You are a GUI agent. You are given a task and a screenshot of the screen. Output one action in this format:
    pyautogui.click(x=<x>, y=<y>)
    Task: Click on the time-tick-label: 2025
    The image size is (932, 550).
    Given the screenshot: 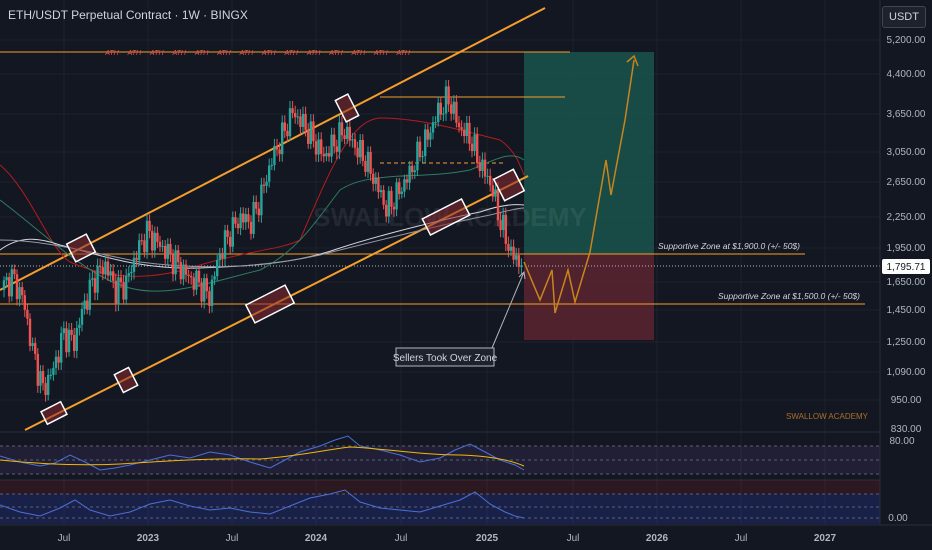 What is the action you would take?
    pyautogui.click(x=487, y=538)
    